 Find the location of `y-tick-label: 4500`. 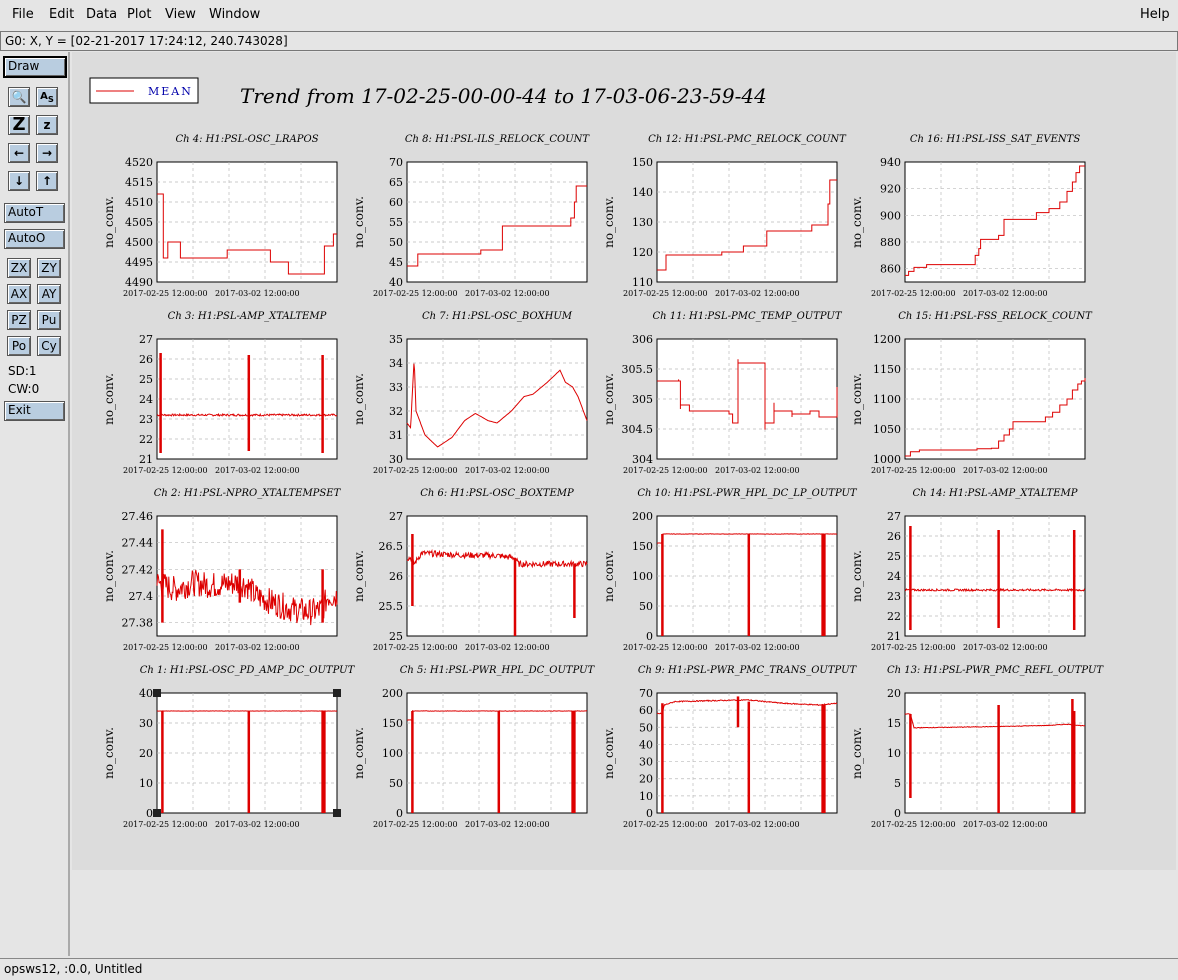

y-tick-label: 4500 is located at coordinates (139, 242).